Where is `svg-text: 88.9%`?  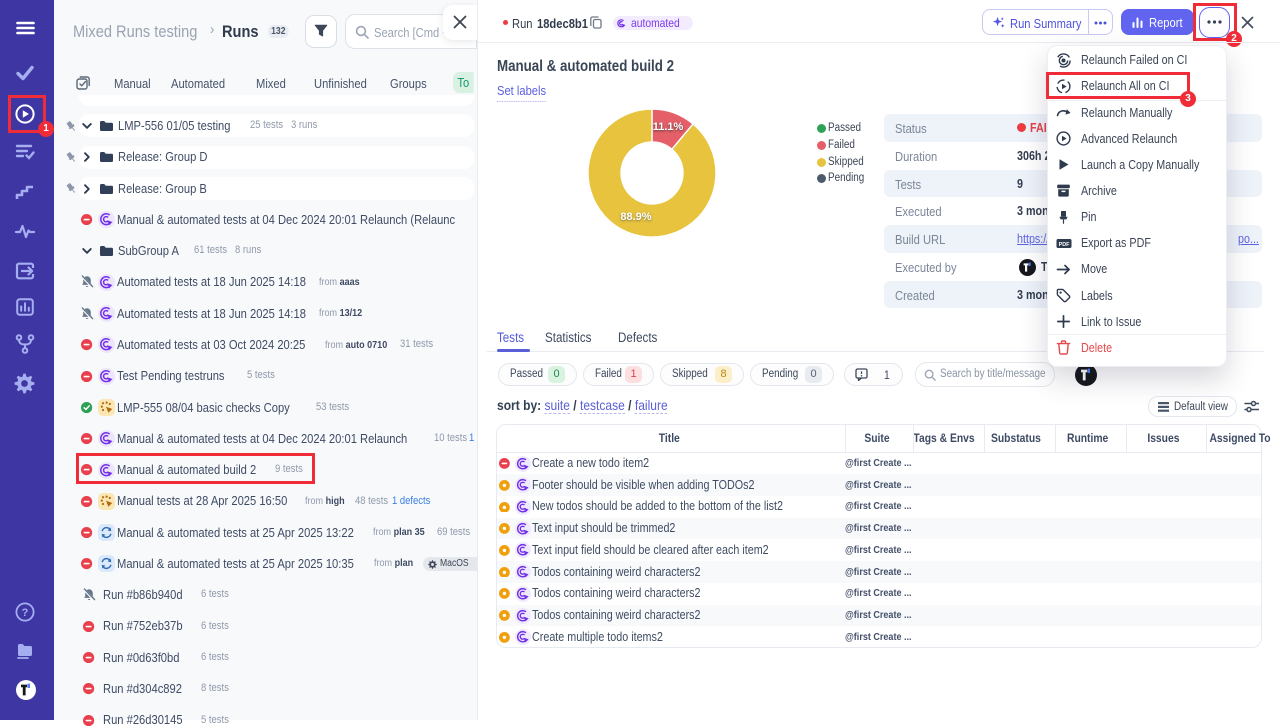 svg-text: 88.9% is located at coordinates (635, 217).